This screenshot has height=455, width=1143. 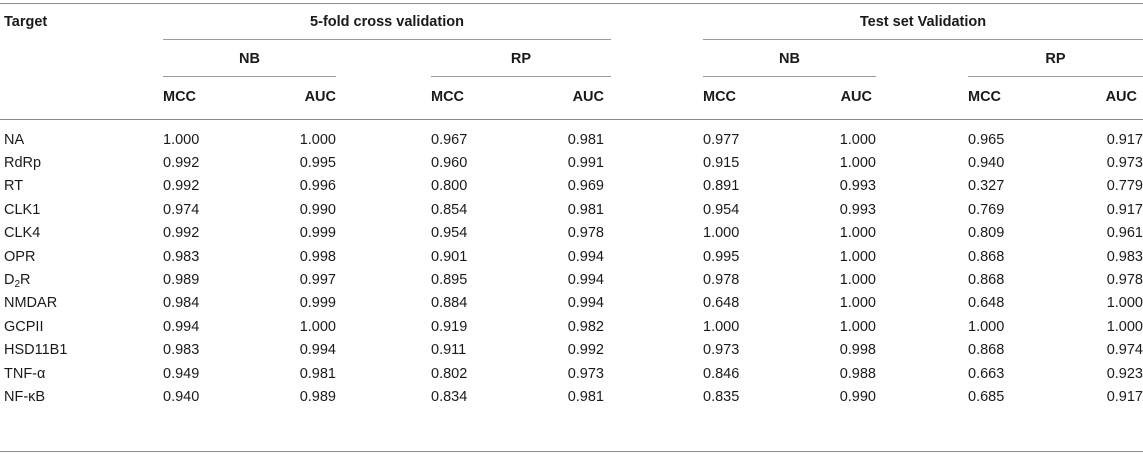 I want to click on header-target: Target, so click(x=26, y=22).